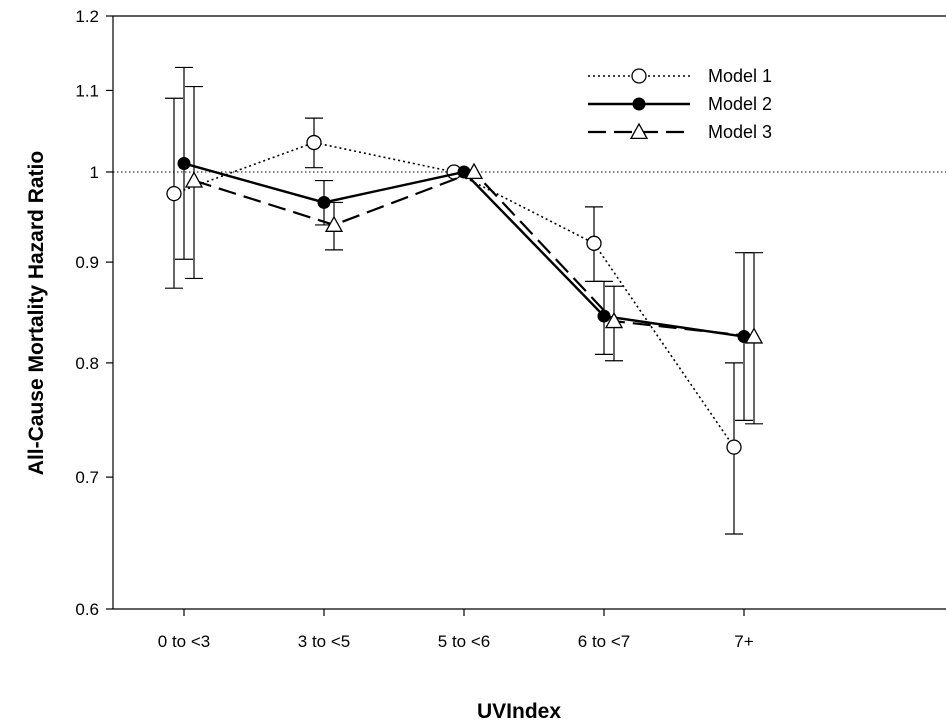  What do you see at coordinates (740, 132) in the screenshot?
I see `legend-label: Model 3` at bounding box center [740, 132].